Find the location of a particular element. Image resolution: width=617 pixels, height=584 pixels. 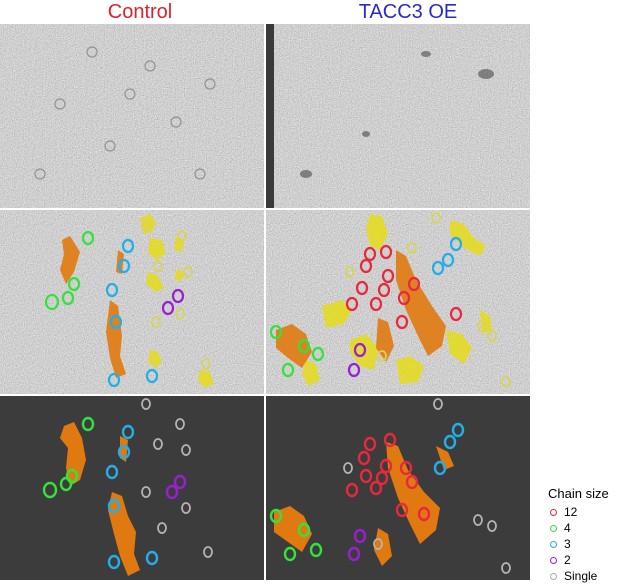

legend-item-label: 12 is located at coordinates (571, 512).